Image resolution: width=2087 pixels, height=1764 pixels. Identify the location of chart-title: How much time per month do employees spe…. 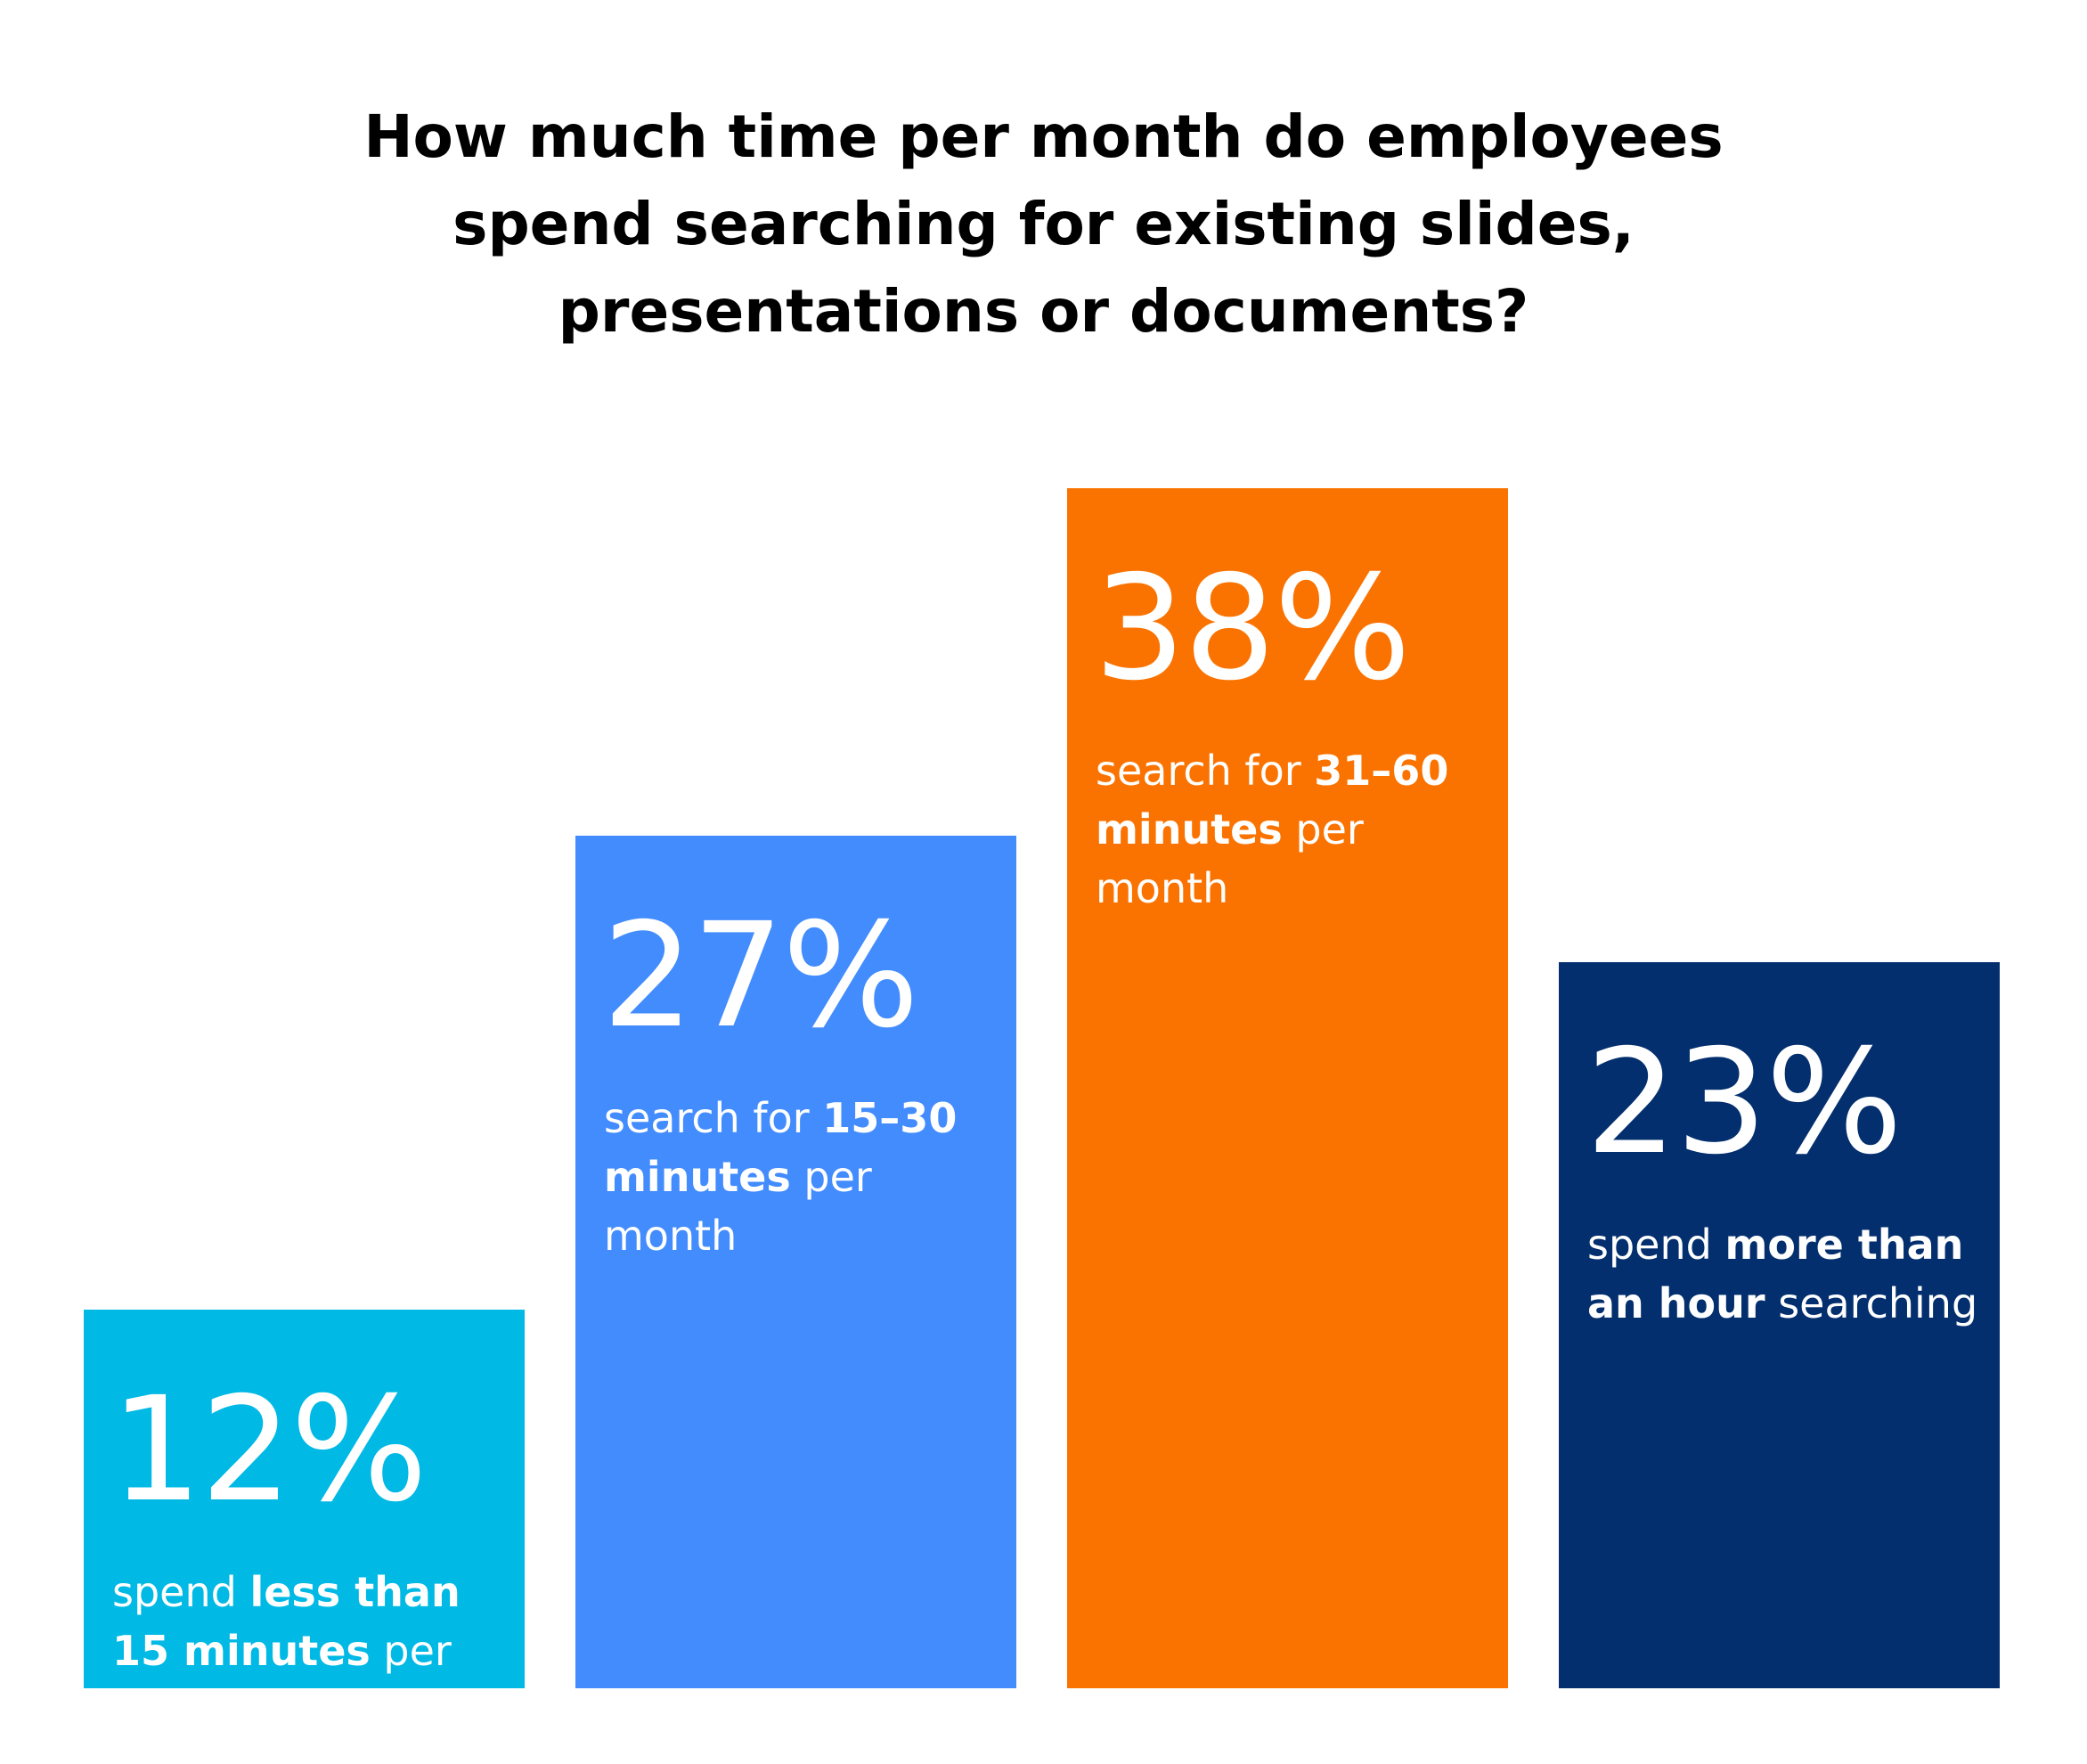
(1043, 224).